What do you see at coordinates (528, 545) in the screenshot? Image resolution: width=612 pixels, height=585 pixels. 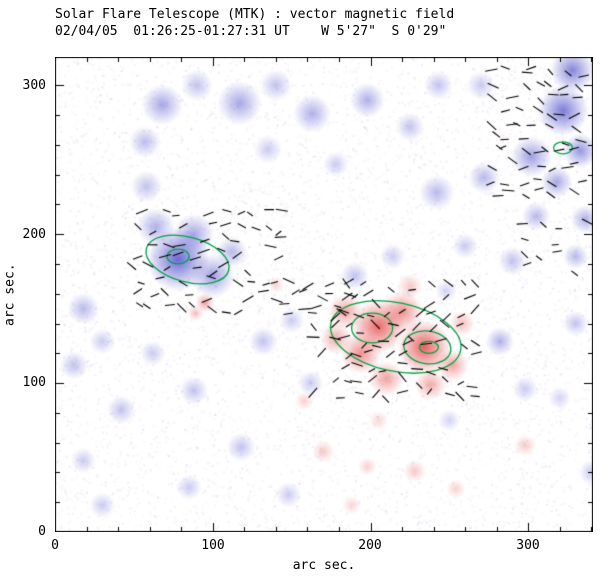 I see `x-axis-tick-label: 300` at bounding box center [528, 545].